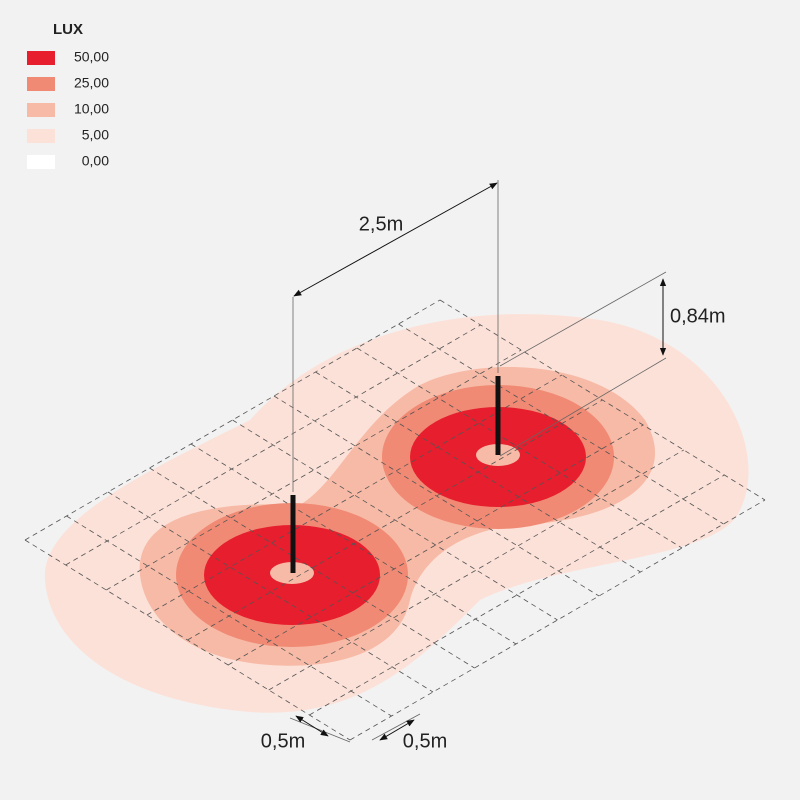  I want to click on legend-label: 10,00, so click(91, 109).